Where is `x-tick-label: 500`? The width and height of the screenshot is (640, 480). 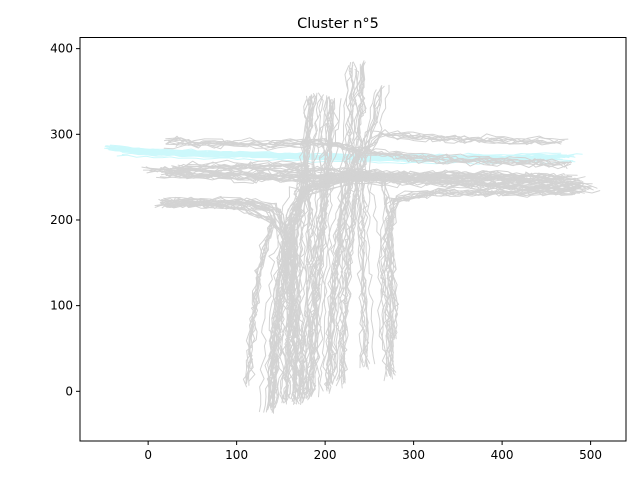
x-tick-label: 500 is located at coordinates (590, 455).